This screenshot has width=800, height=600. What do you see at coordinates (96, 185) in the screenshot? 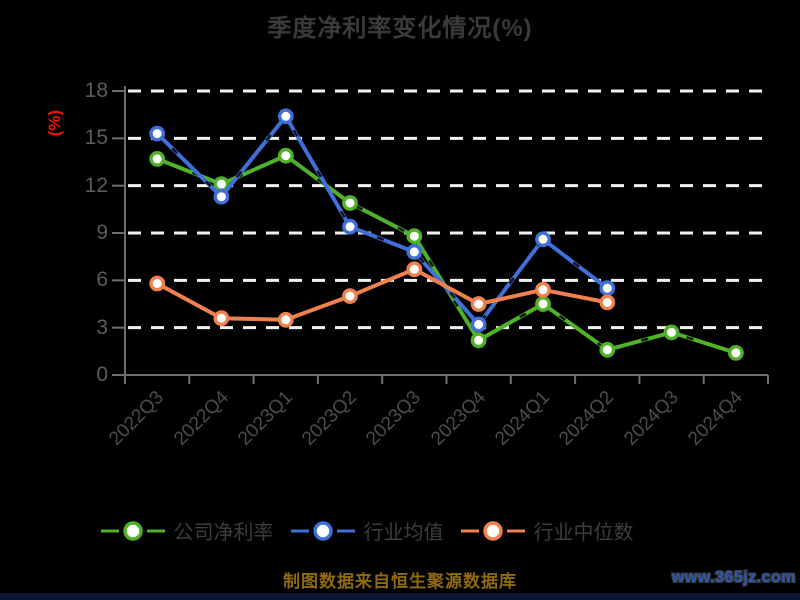
I see `y-axis-tick-label: 12` at bounding box center [96, 185].